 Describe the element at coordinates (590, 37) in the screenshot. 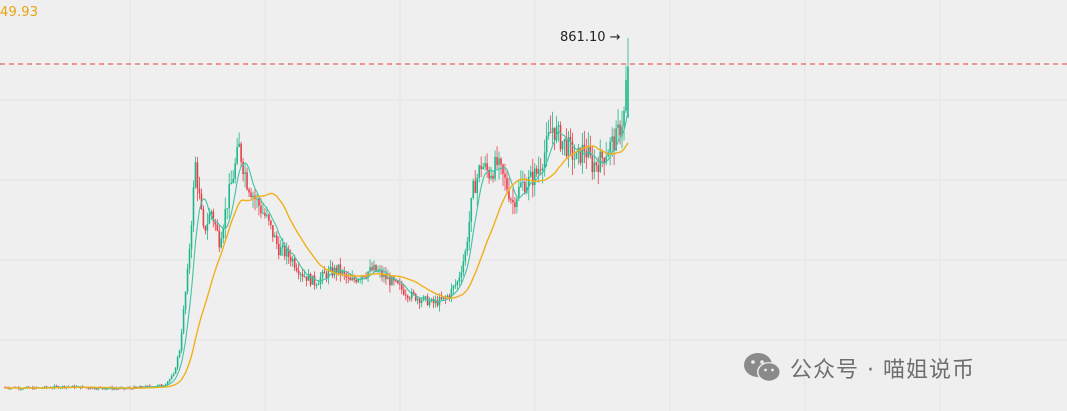

I see `high-price-marker: 861.10 →` at that location.